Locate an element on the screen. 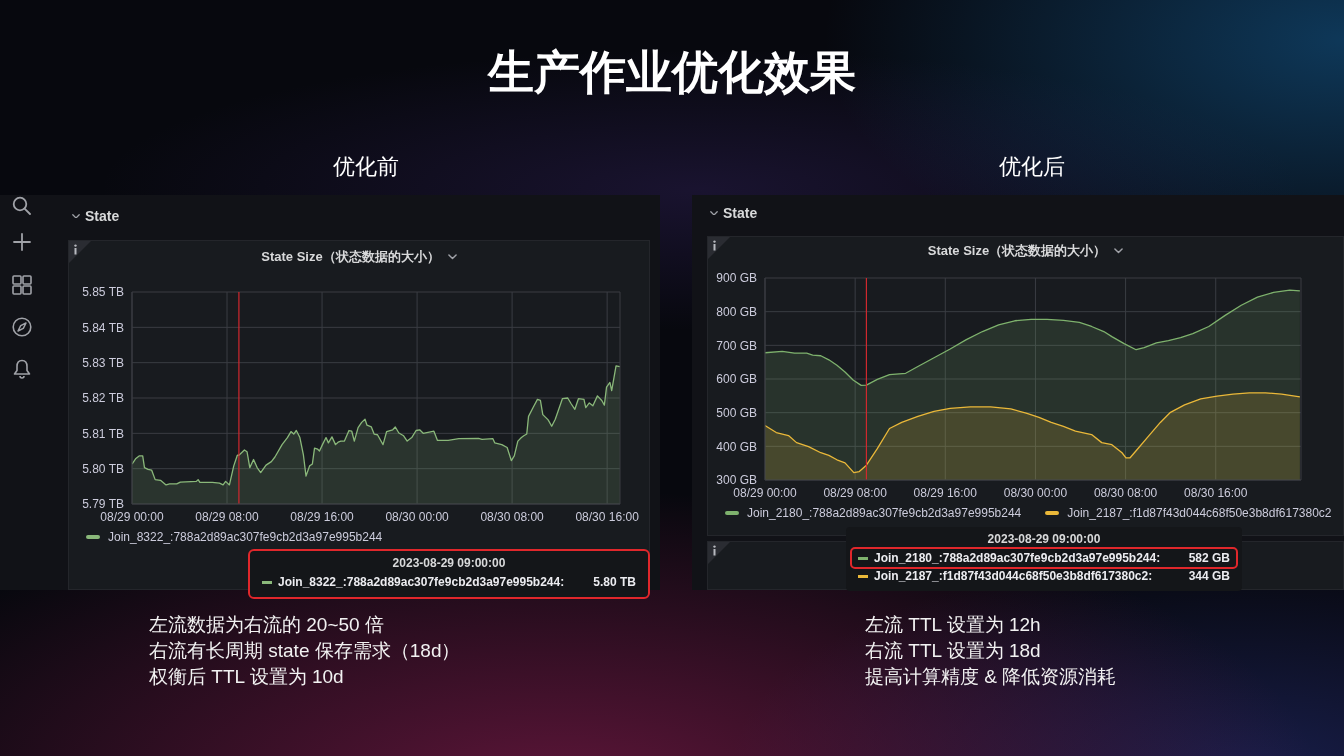 The width and height of the screenshot is (1344, 756). y-tick-label: 900 GB is located at coordinates (736, 278).